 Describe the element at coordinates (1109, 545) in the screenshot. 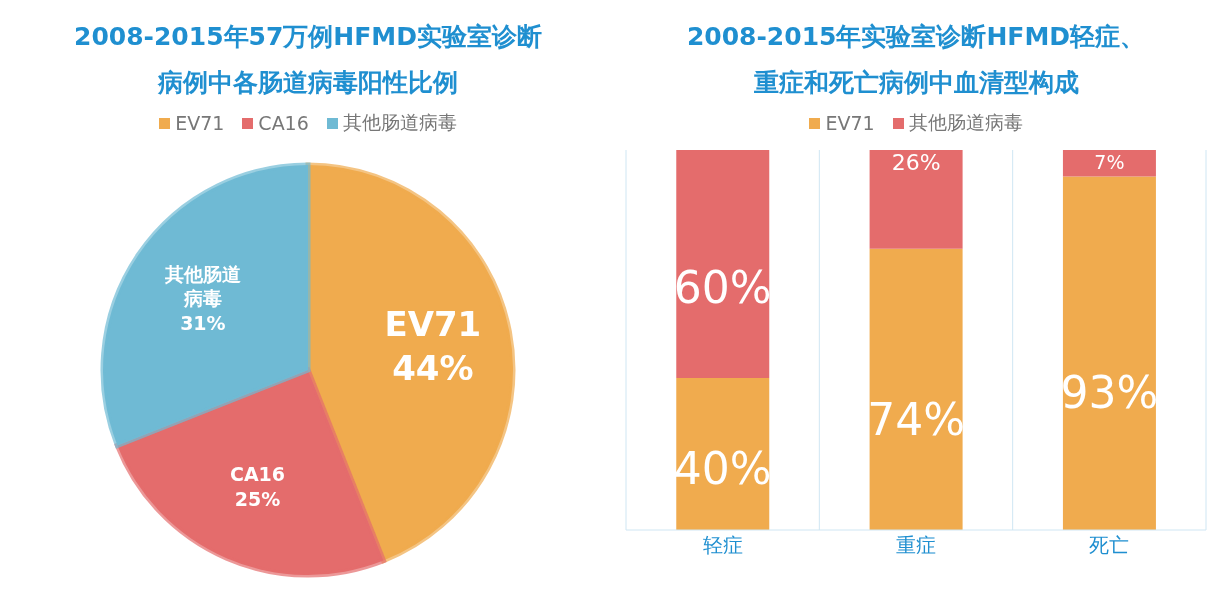

I see `x-tick-label: 死亡` at that location.